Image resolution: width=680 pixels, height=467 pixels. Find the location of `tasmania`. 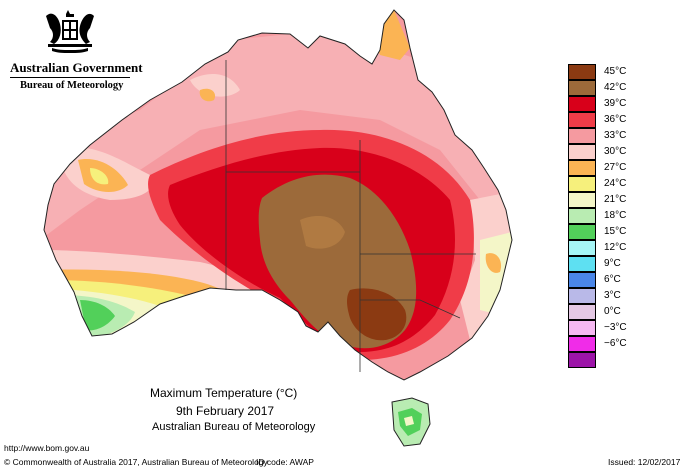

tasmania is located at coordinates (411, 422).